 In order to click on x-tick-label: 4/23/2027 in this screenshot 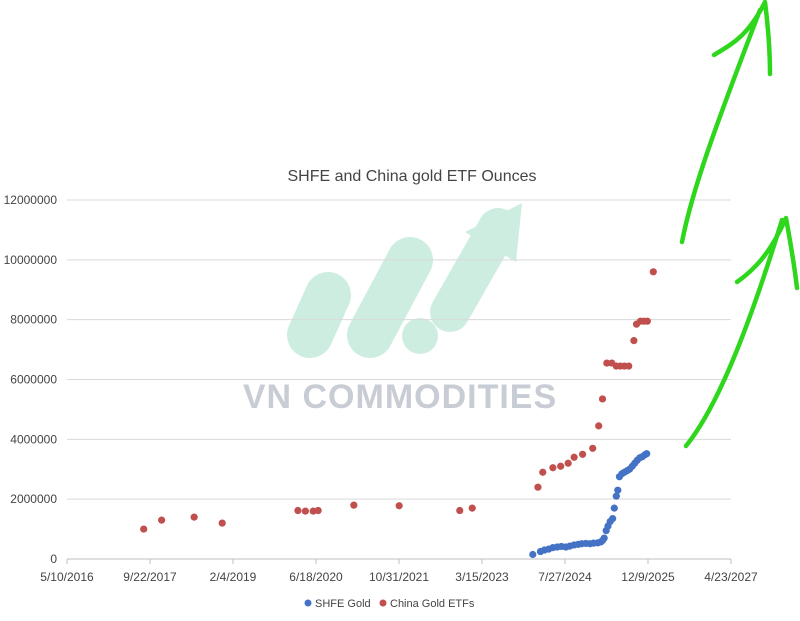, I will do `click(731, 577)`.